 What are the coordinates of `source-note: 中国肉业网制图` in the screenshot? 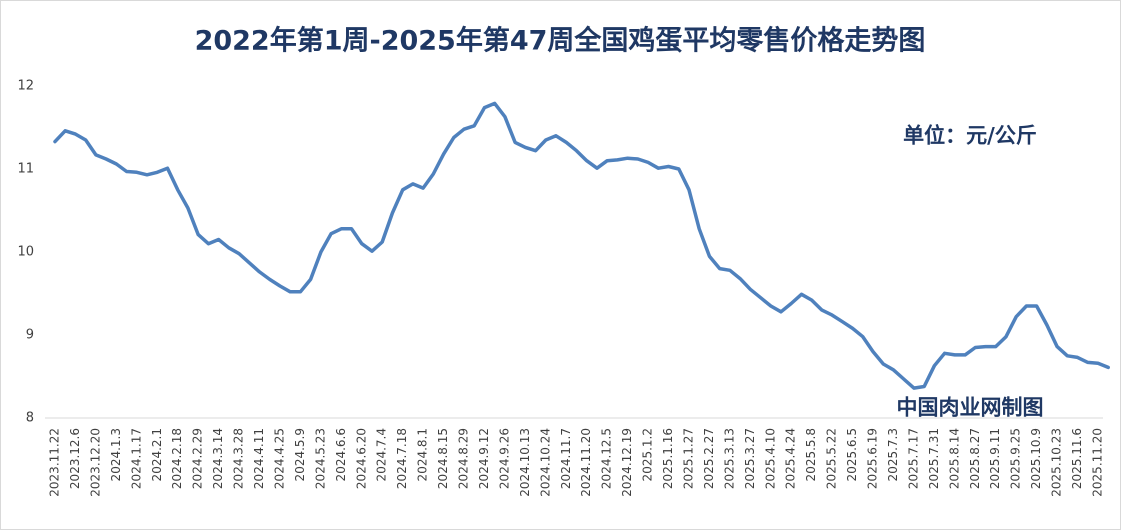 It's located at (970, 407).